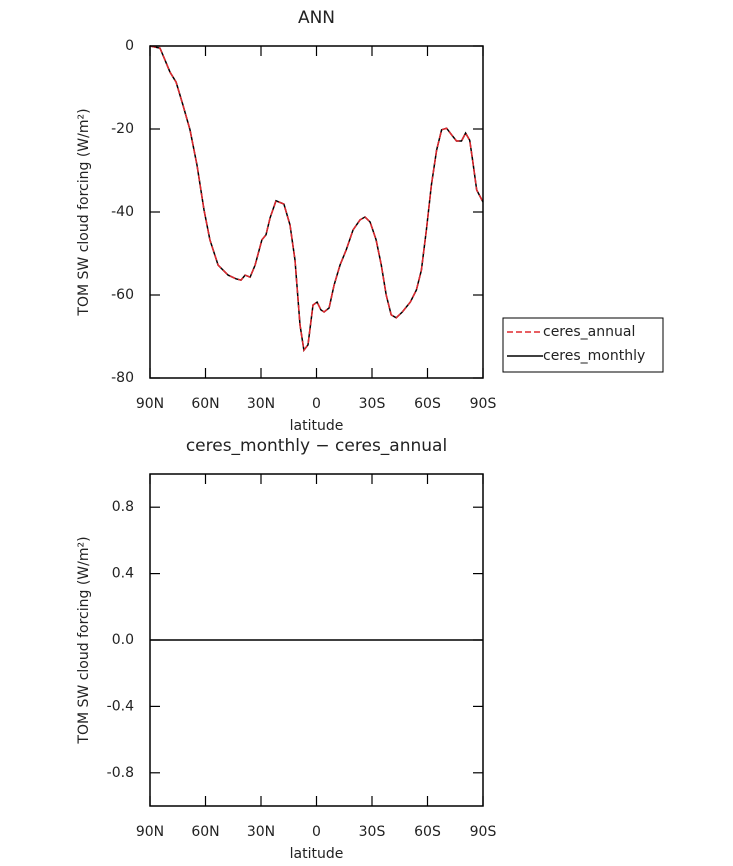  What do you see at coordinates (129, 46) in the screenshot?
I see `y-tick-label: 0` at bounding box center [129, 46].